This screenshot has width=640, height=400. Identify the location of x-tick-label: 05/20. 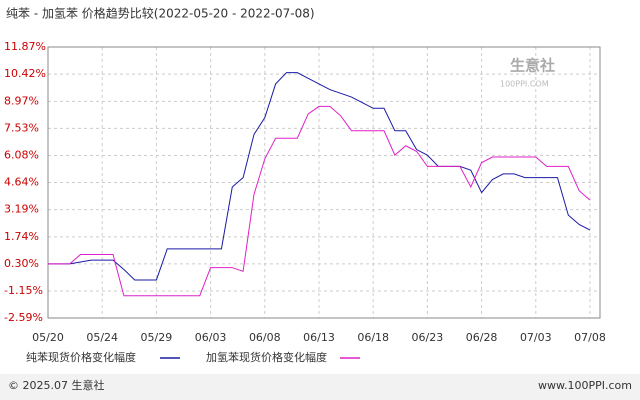
(48, 337).